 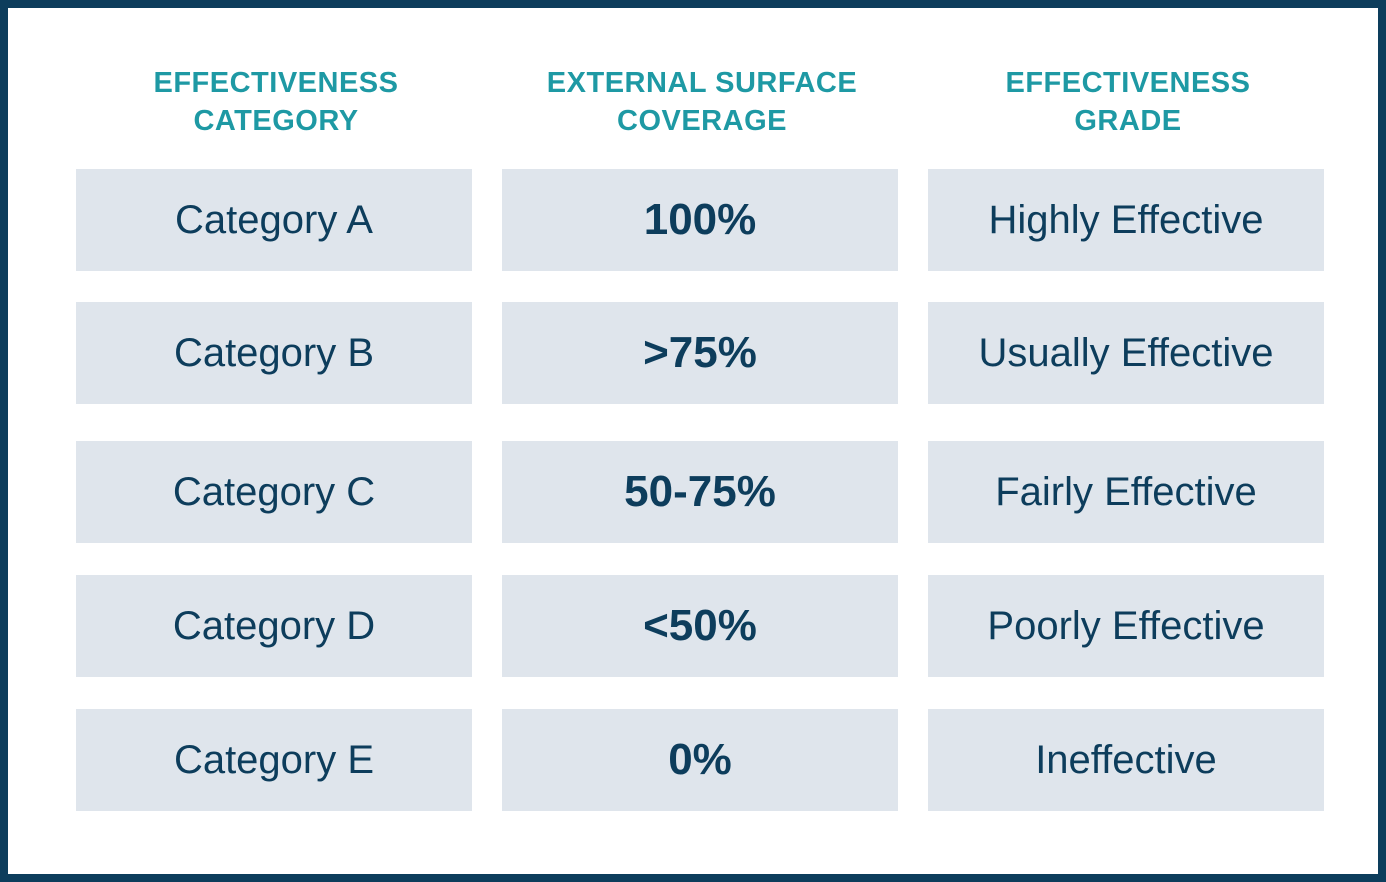 What do you see at coordinates (274, 760) in the screenshot?
I see `category-cell: Category E` at bounding box center [274, 760].